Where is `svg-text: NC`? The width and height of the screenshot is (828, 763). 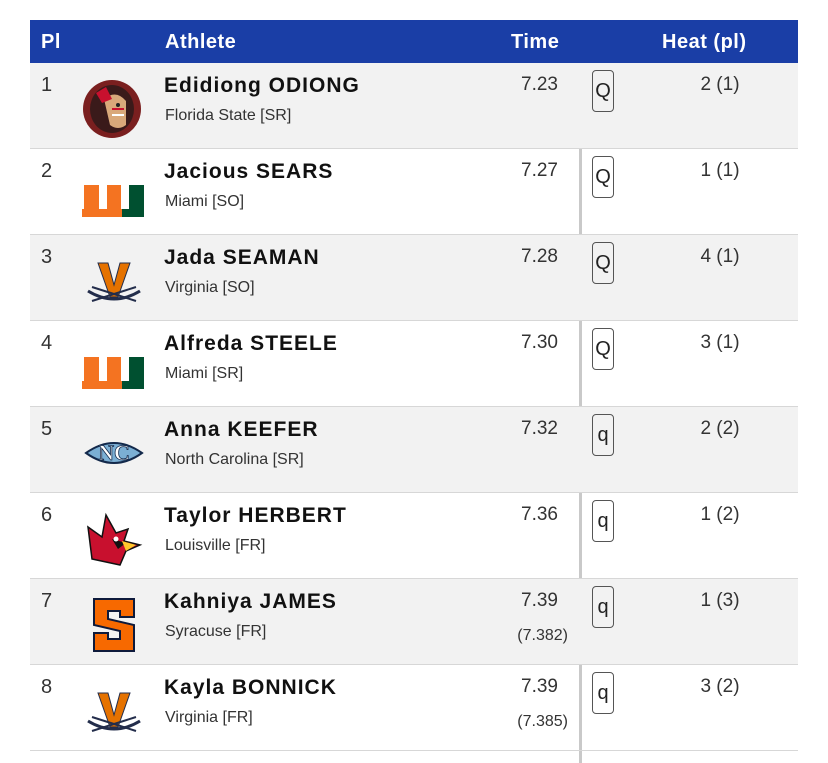 svg-text: NC is located at coordinates (114, 452).